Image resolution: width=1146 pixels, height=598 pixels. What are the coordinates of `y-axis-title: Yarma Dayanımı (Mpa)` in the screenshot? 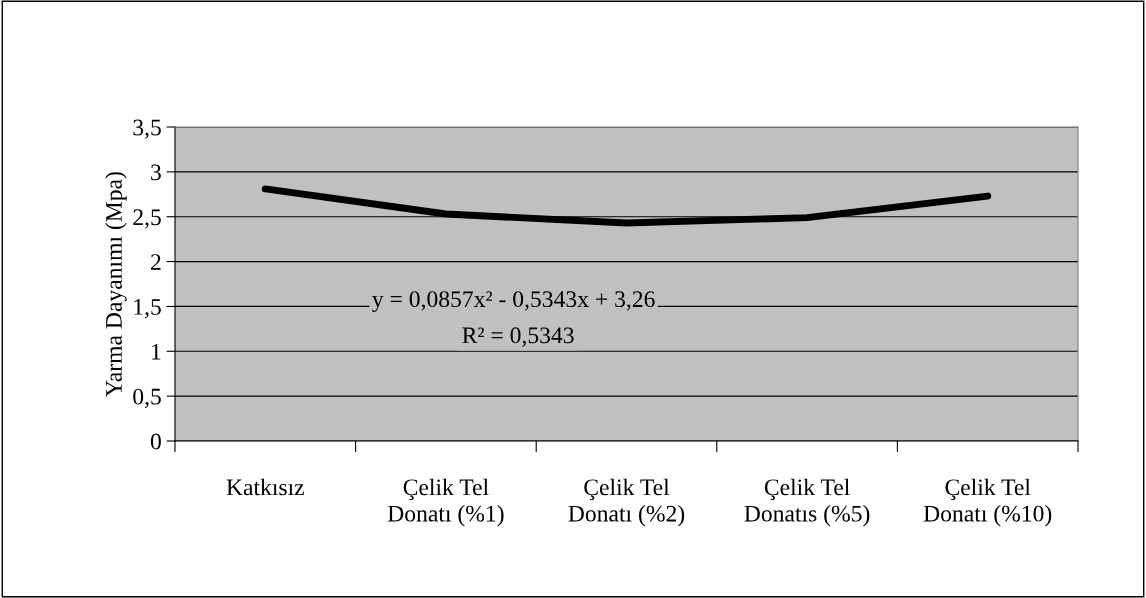 It's located at (116, 284).